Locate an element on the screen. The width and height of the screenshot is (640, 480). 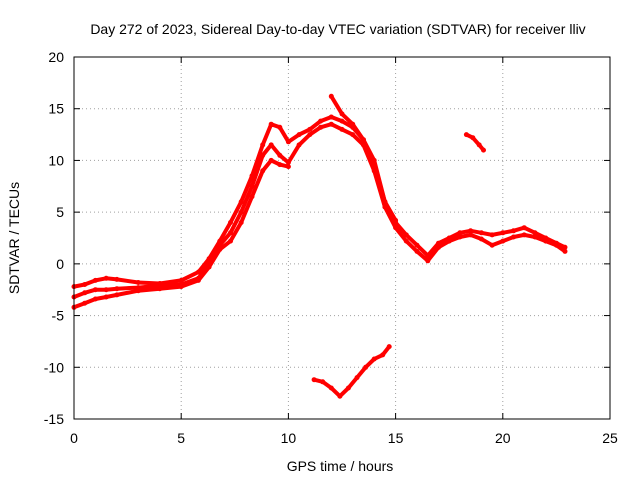
y-tick-label: 0 is located at coordinates (60, 264).